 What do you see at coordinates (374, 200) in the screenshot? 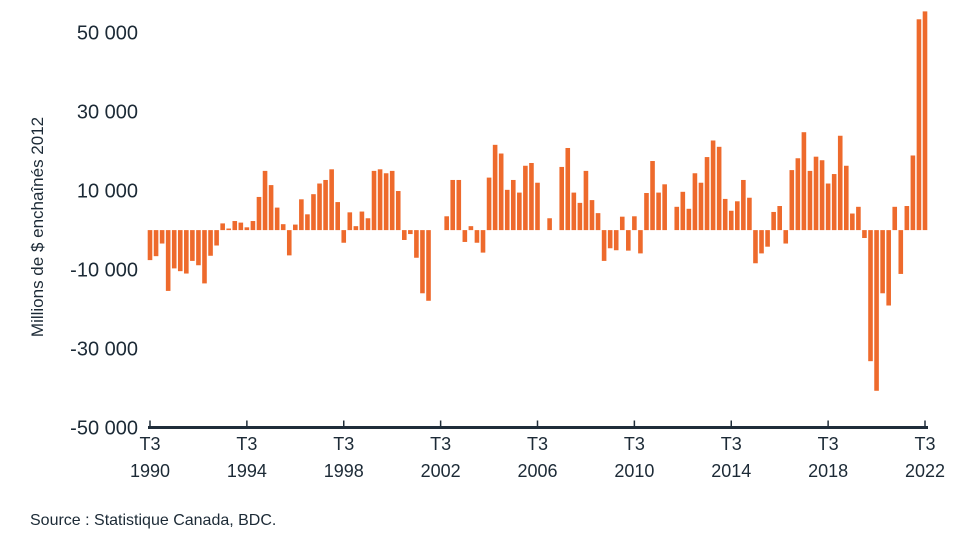
I see `bar-T4-1999` at bounding box center [374, 200].